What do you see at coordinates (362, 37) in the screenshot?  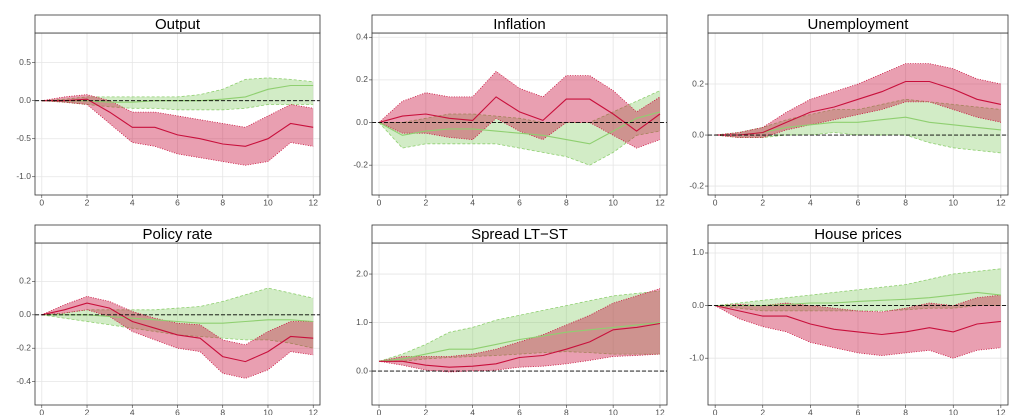 I see `y-tick-label: 0.4` at bounding box center [362, 37].